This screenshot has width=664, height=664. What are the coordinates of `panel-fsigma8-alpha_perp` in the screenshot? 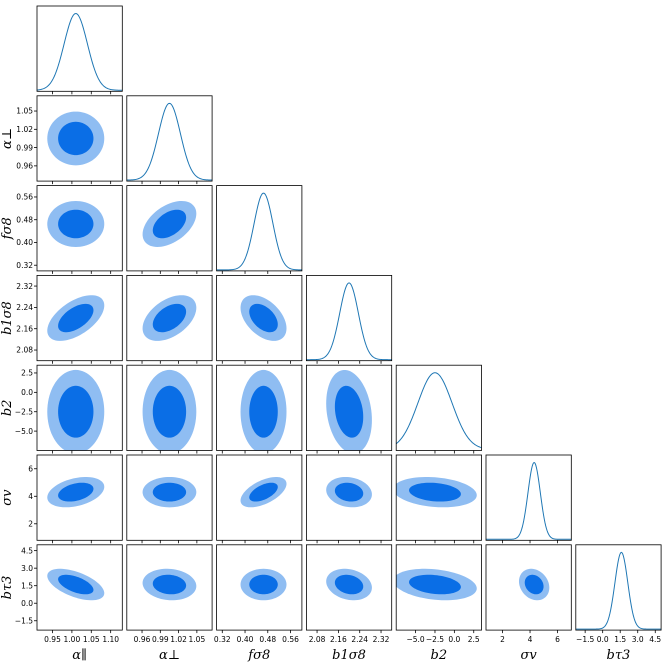 It's located at (169, 229).